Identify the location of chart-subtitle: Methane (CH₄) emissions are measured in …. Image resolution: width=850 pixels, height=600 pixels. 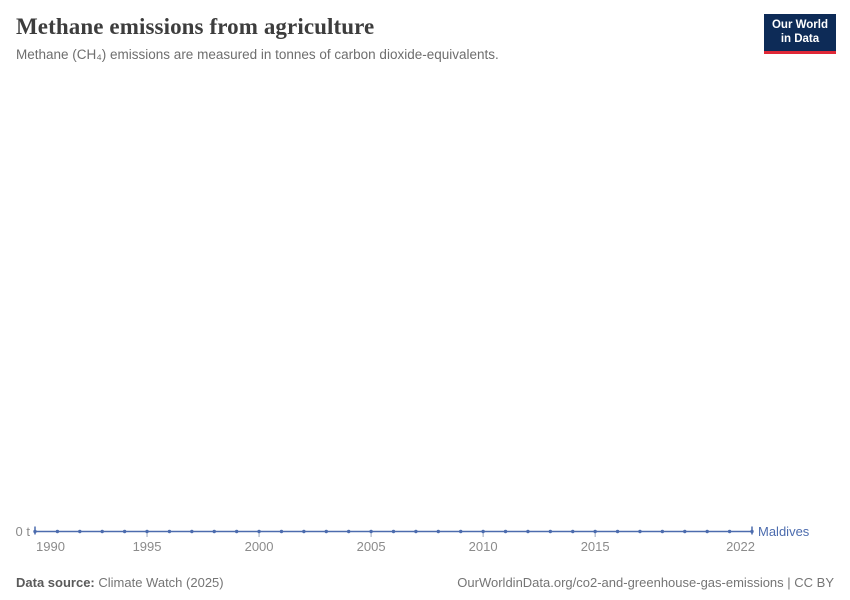
(257, 54).